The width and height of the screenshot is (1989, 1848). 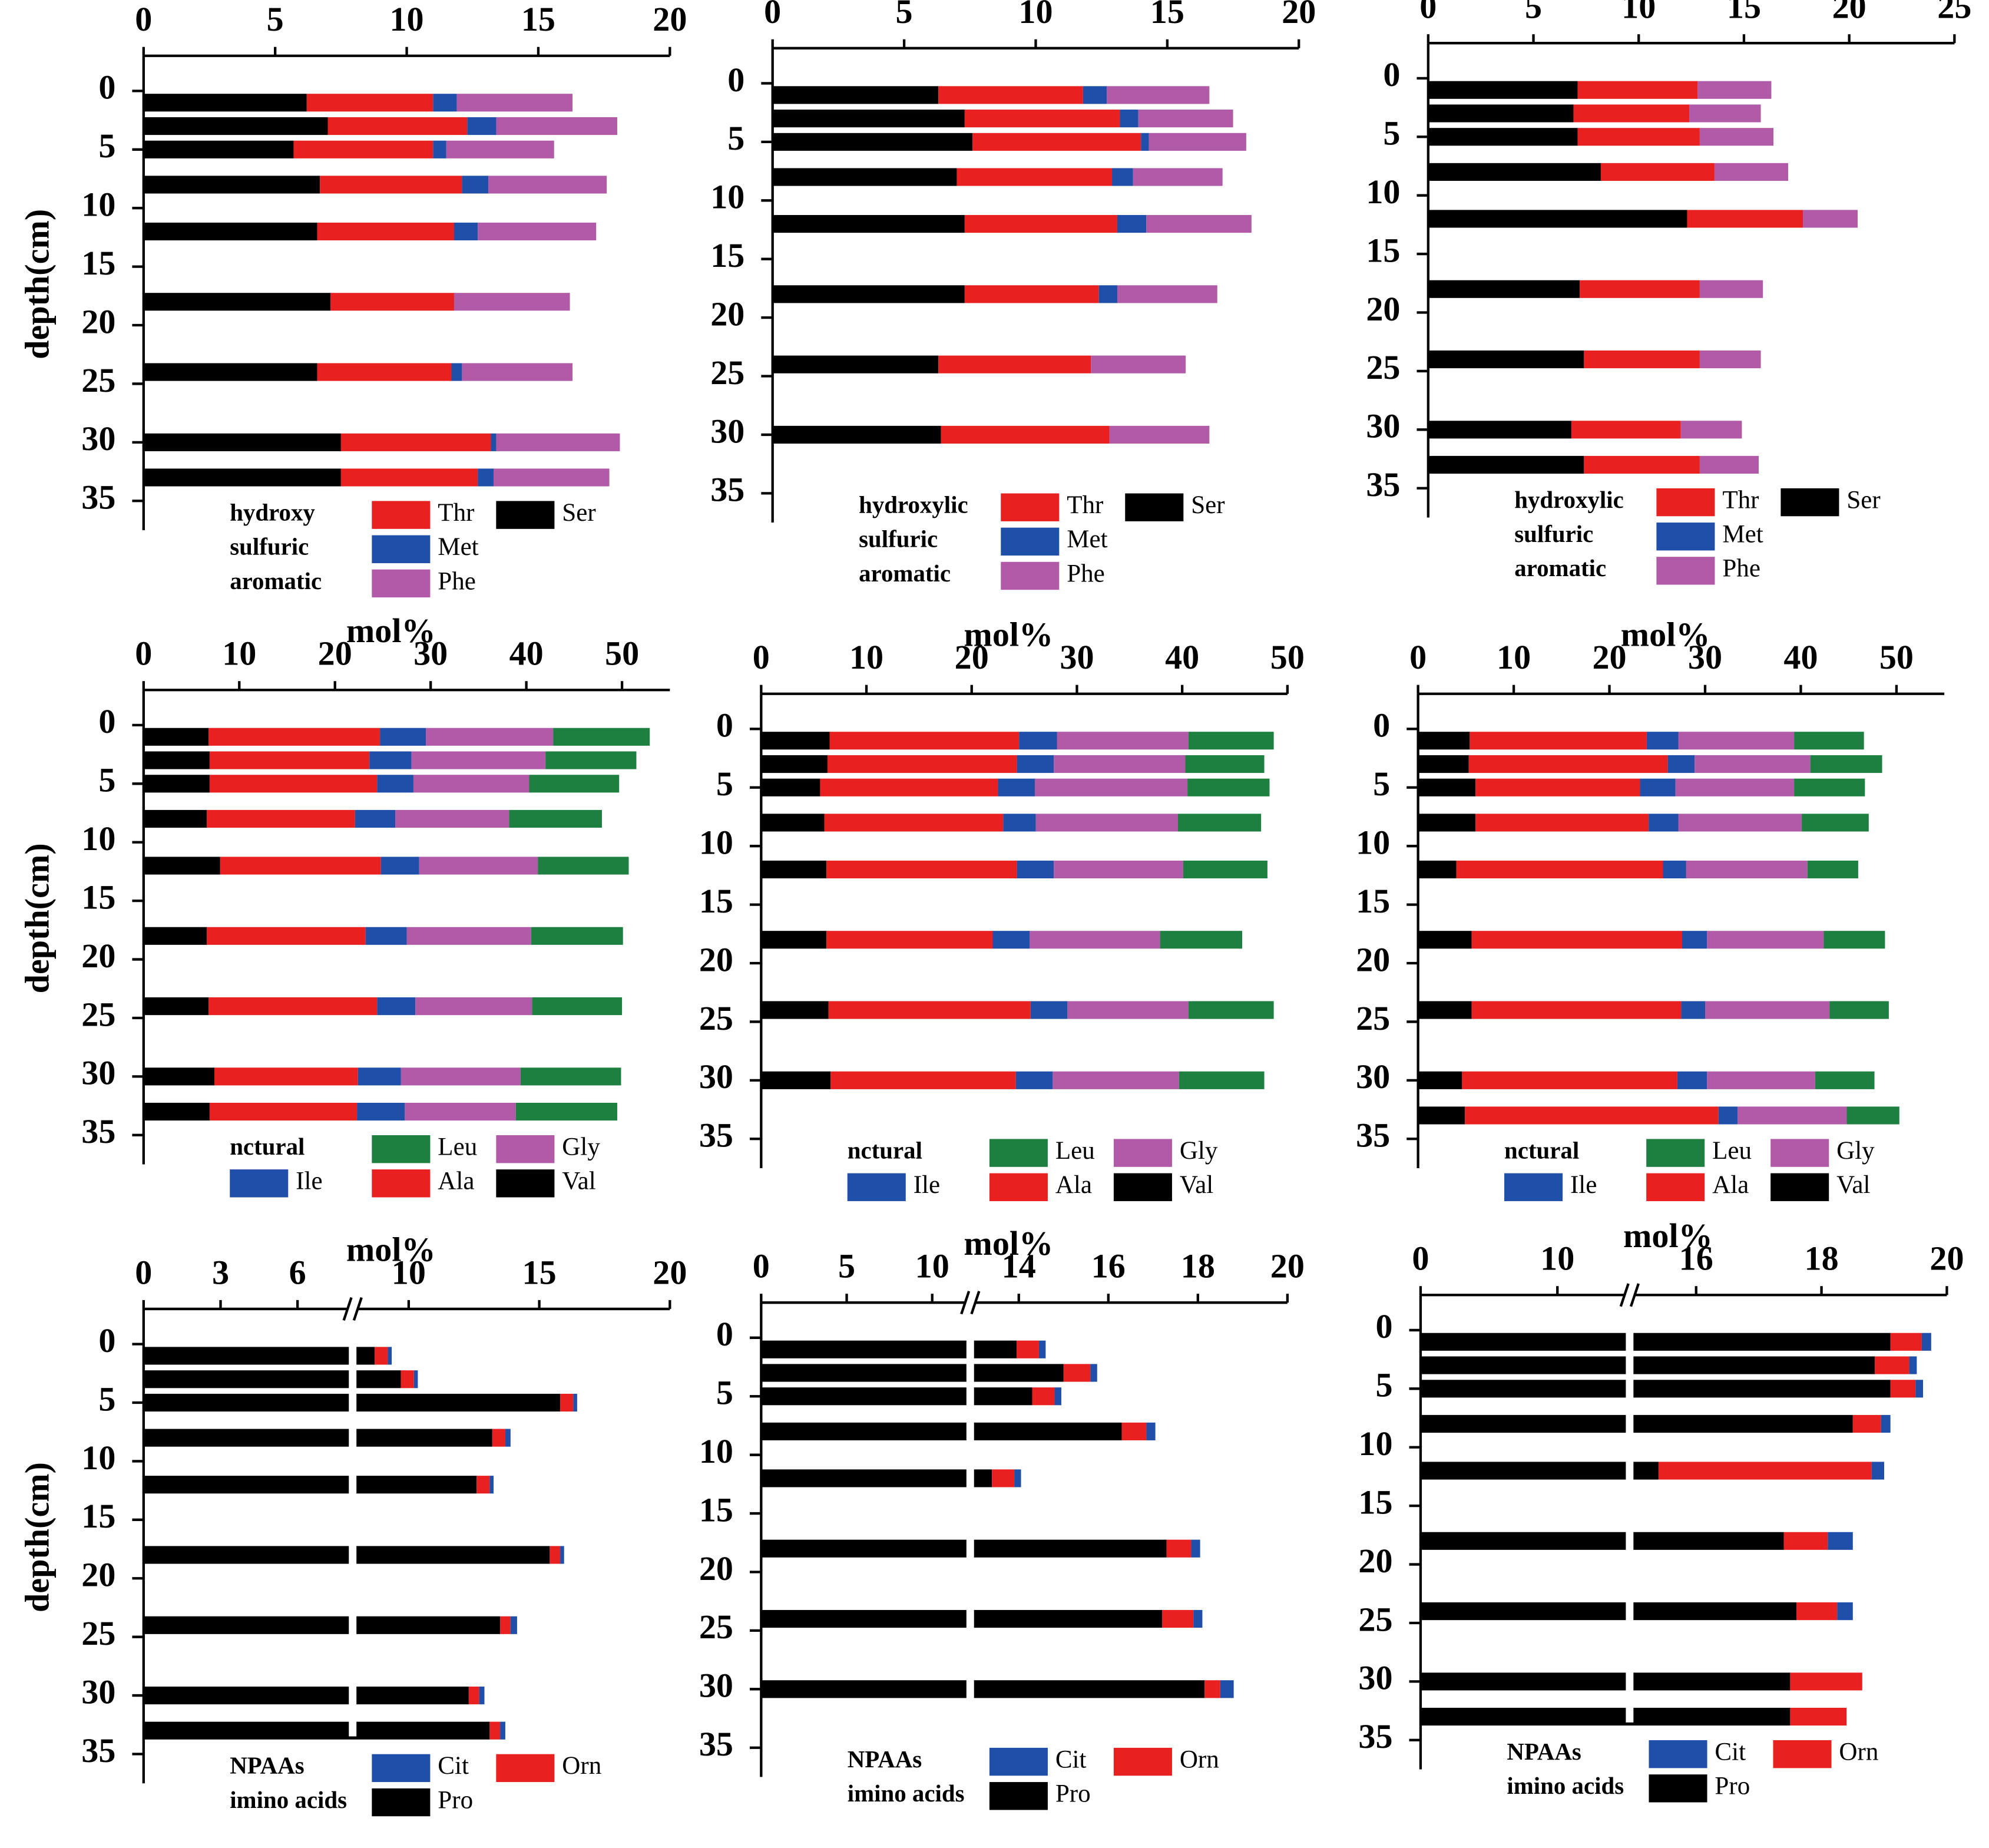 I want to click on y-tick-label: 0, so click(x=1391, y=74).